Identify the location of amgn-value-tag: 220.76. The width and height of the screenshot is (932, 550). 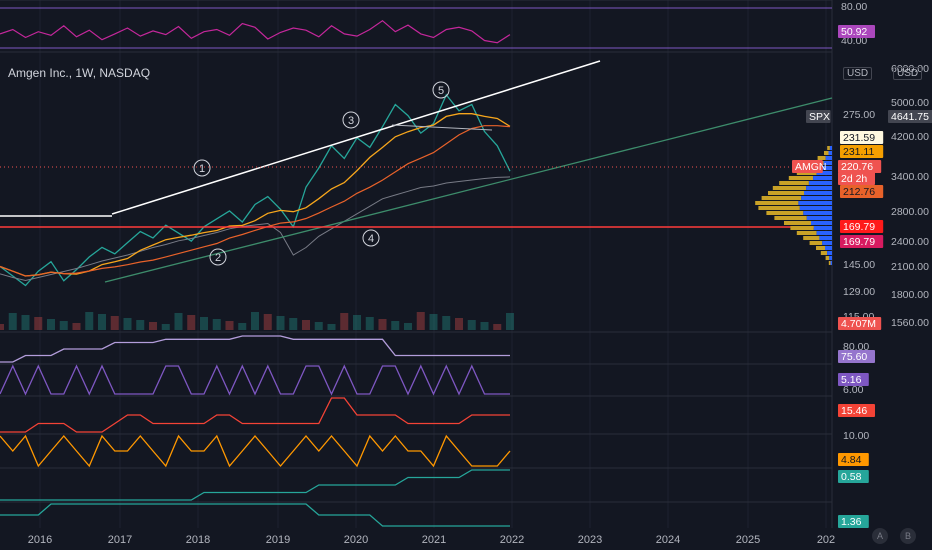
(857, 167).